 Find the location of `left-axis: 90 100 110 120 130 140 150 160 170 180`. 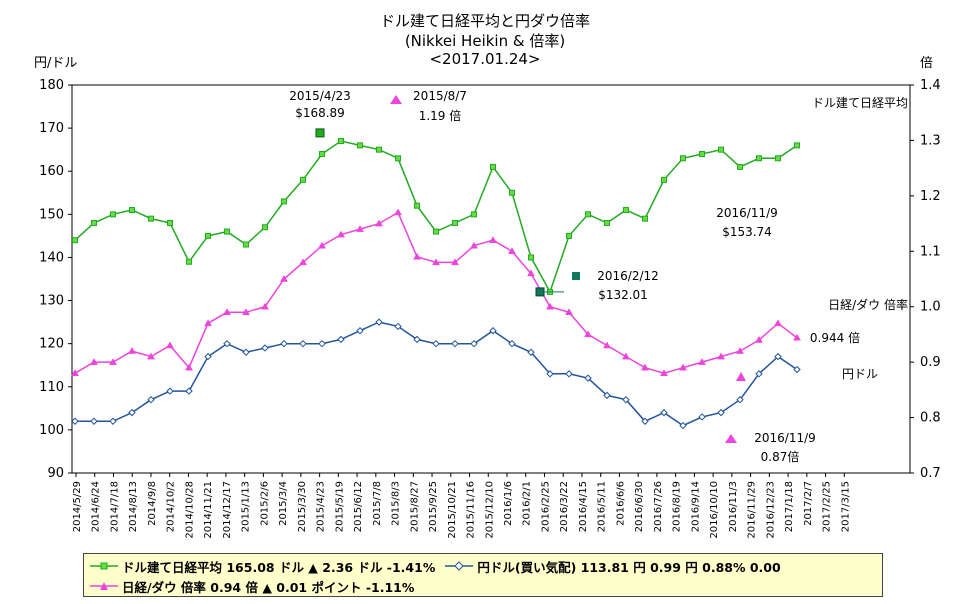

left-axis: 90 100 110 120 130 140 150 160 170 180 is located at coordinates (55, 279).